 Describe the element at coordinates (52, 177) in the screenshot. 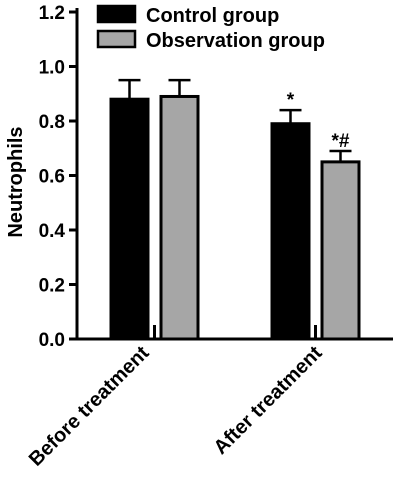

I see `y-tick-label: 0.6` at that location.